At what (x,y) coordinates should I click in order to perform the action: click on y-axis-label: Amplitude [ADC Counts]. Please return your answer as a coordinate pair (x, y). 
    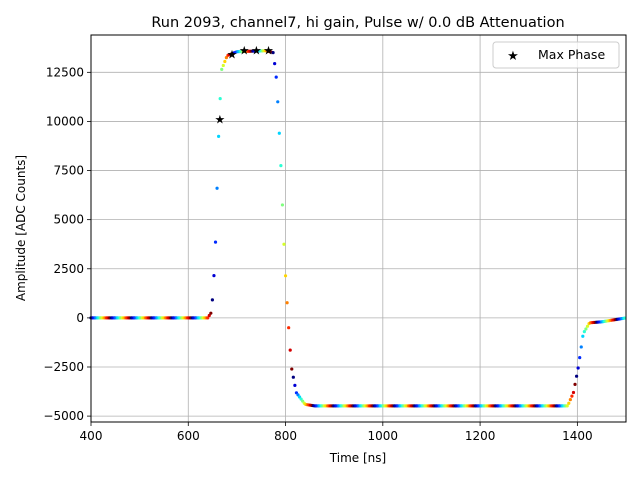
    Looking at the image, I should click on (21, 228).